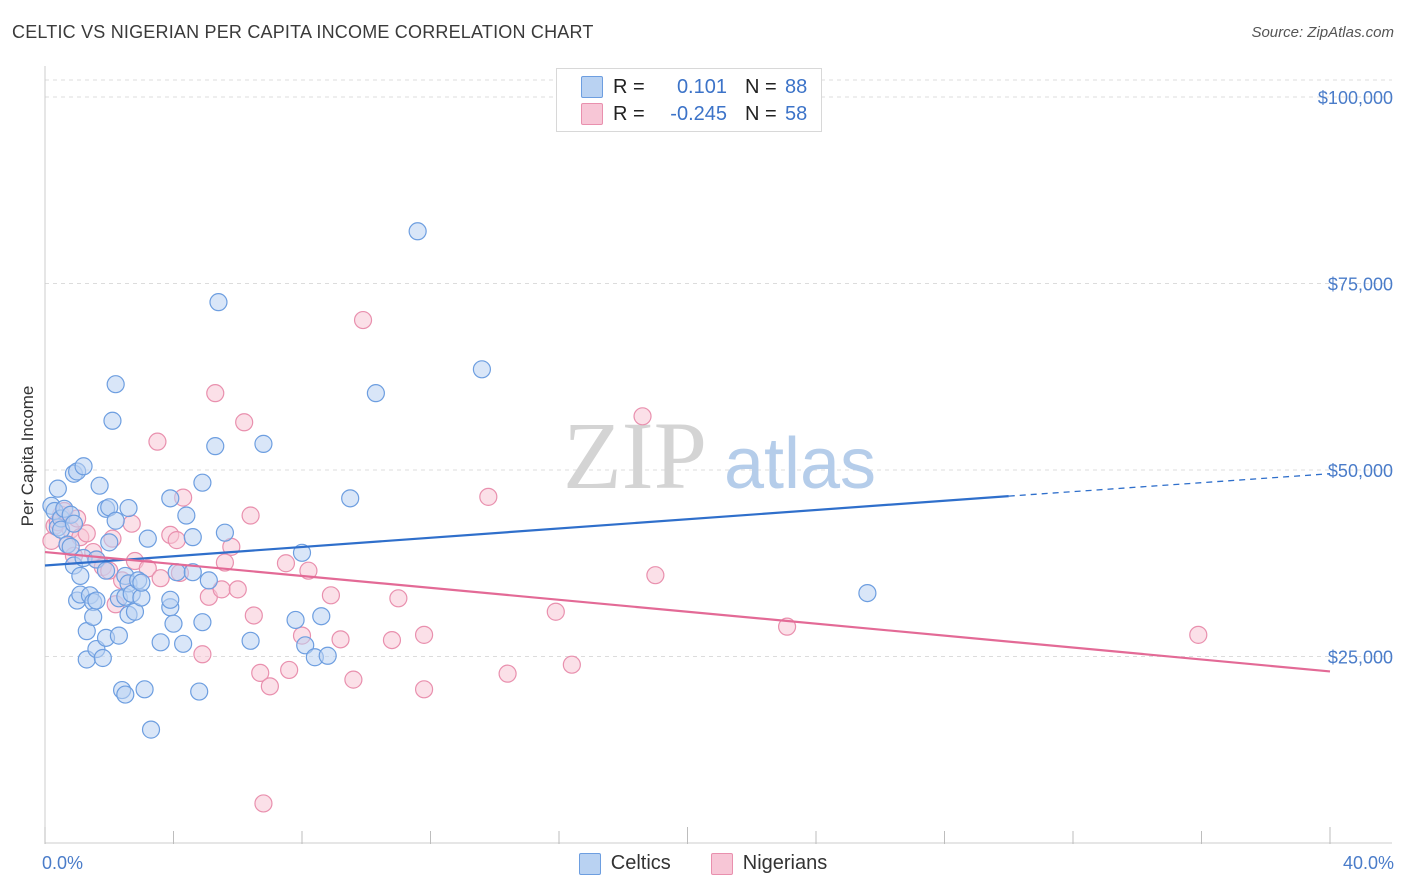 The image size is (1406, 892). Describe the element at coordinates (701, 86) in the screenshot. I see `legend-r-value: 0.101` at that location.